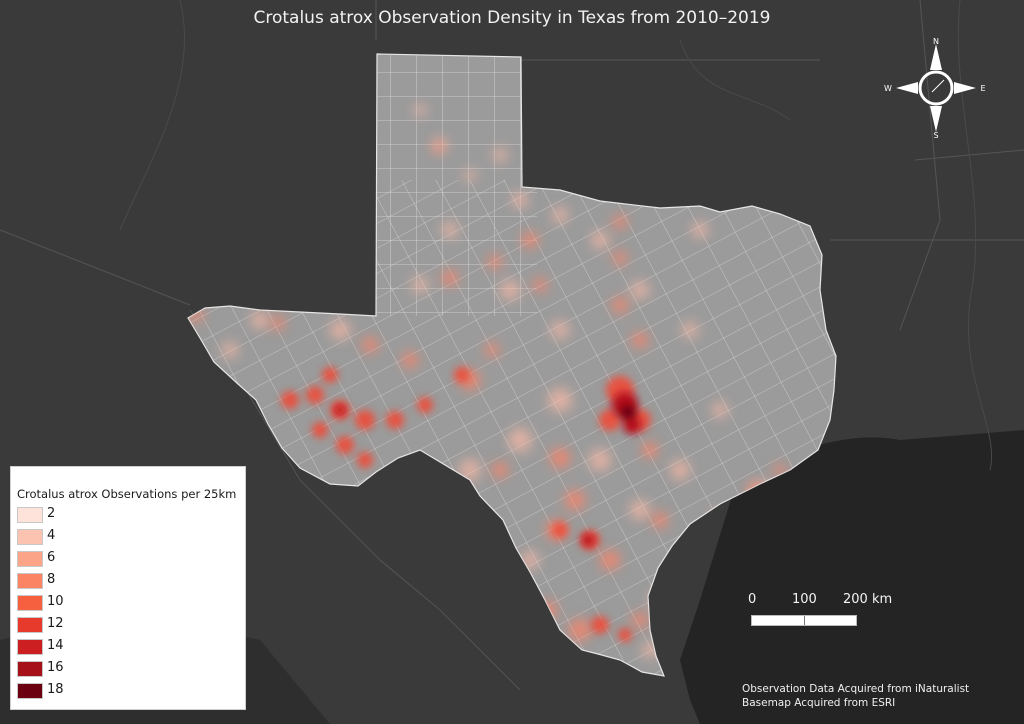  I want to click on scale-bar-graphic, so click(804, 620).